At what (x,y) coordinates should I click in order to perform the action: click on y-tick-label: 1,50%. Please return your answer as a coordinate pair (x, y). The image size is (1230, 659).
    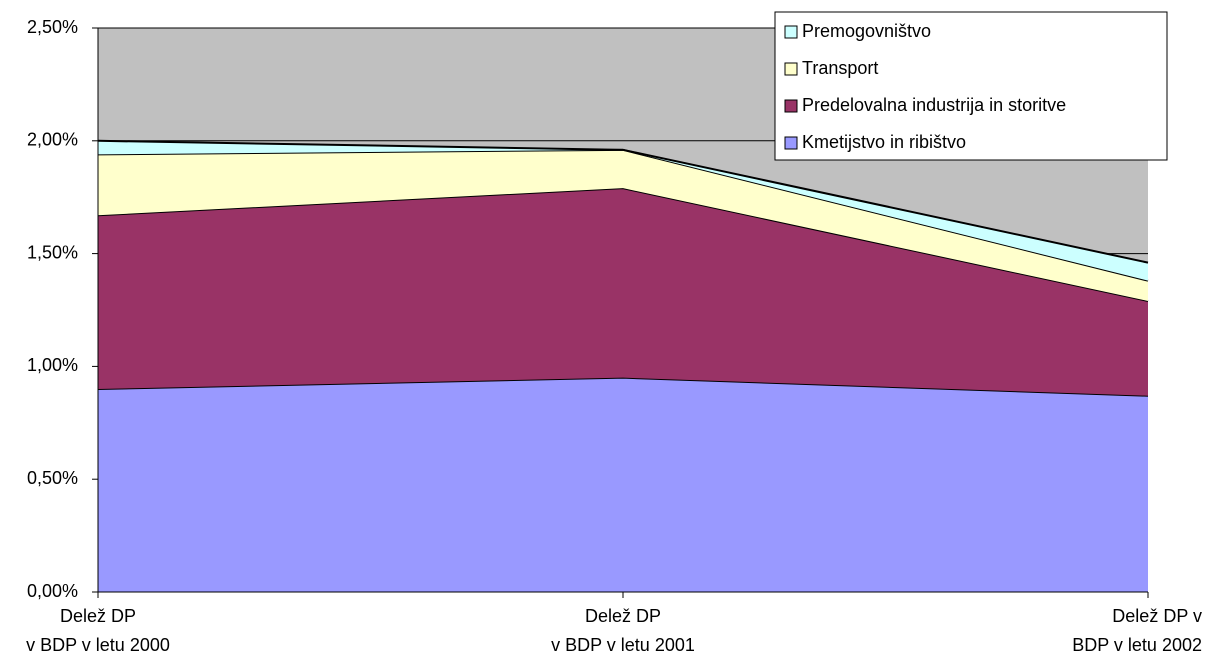
    Looking at the image, I should click on (52, 252).